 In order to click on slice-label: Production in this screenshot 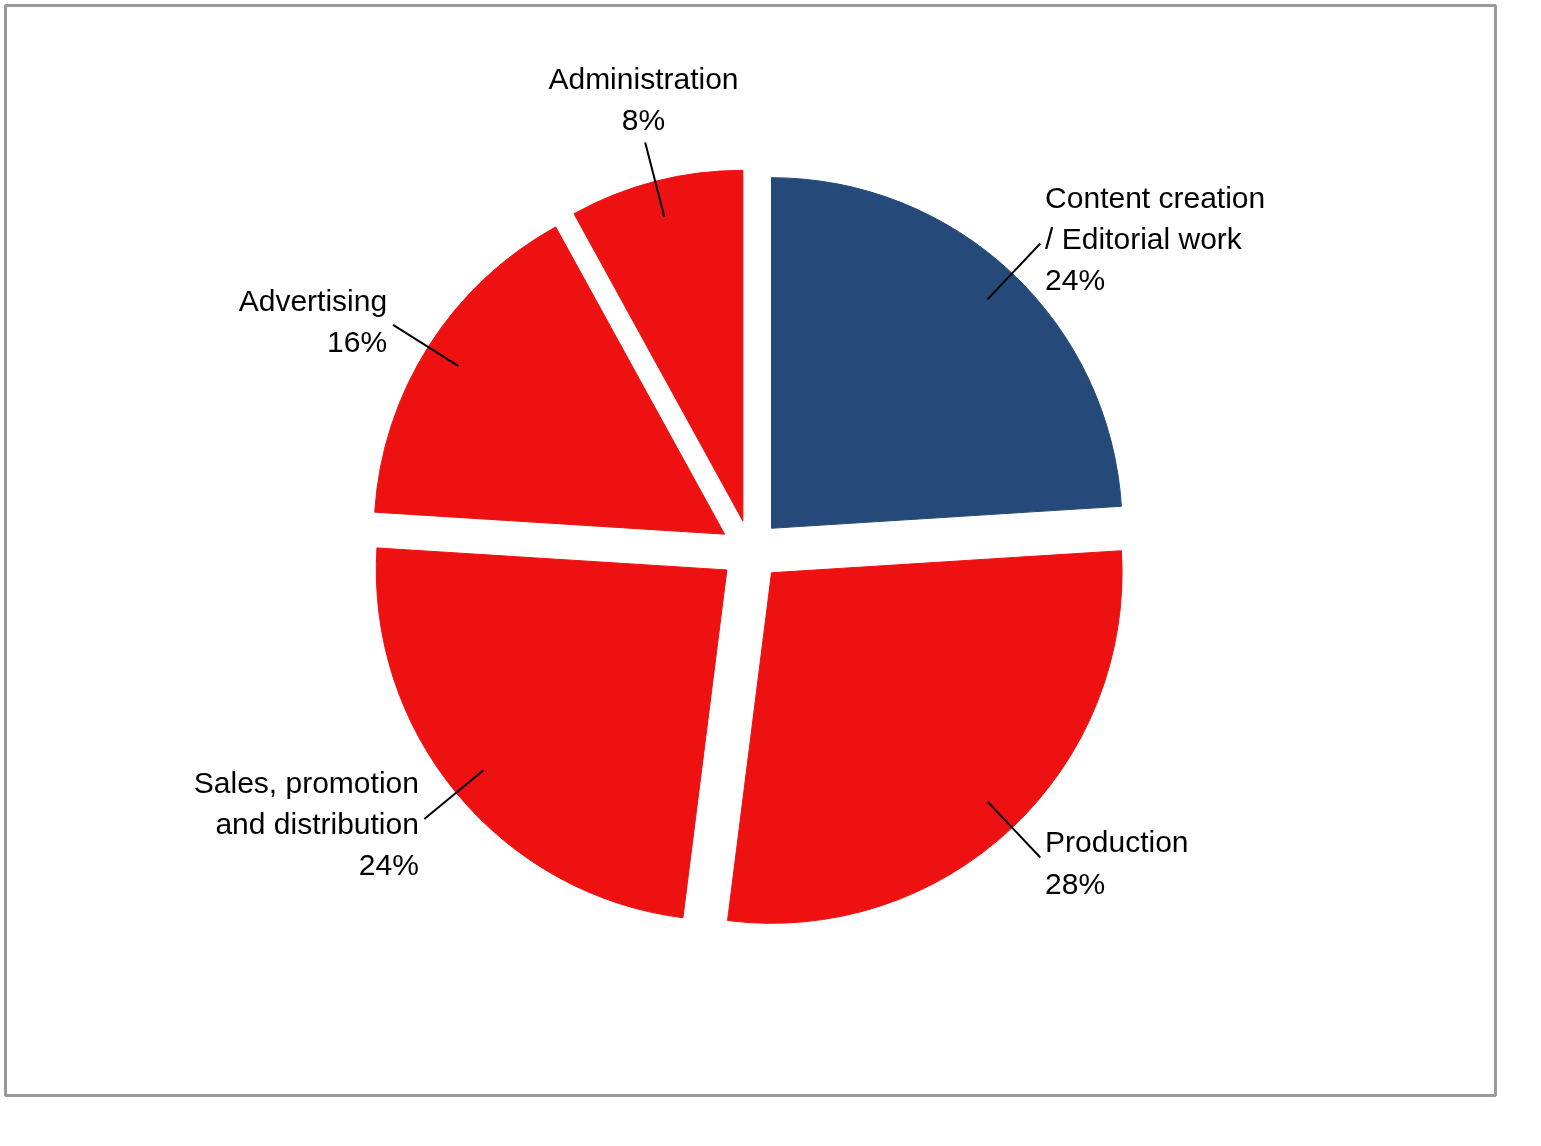, I will do `click(1117, 842)`.